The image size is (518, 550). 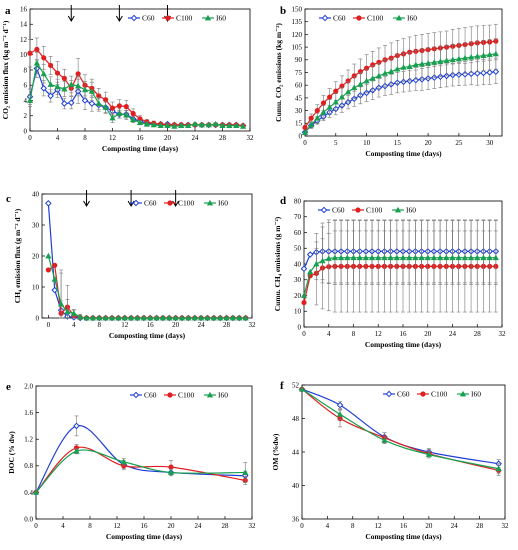 I want to click on panel-f-series-i60, so click(x=400, y=430).